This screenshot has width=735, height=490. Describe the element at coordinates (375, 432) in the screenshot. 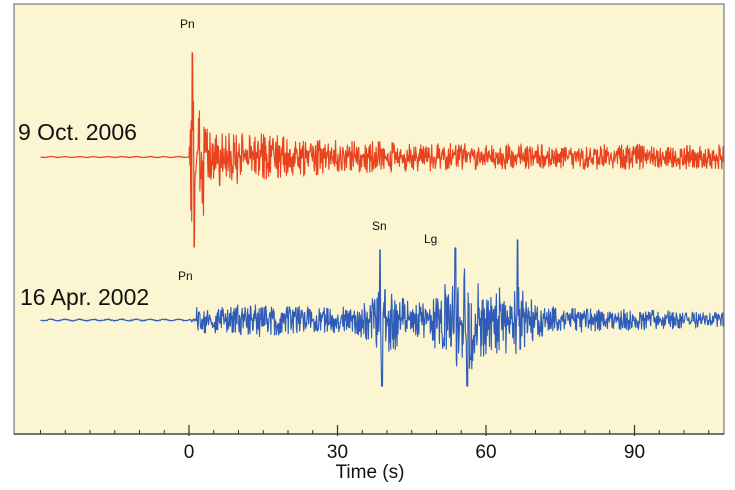

I see `x-axis-minor-ticks` at that location.